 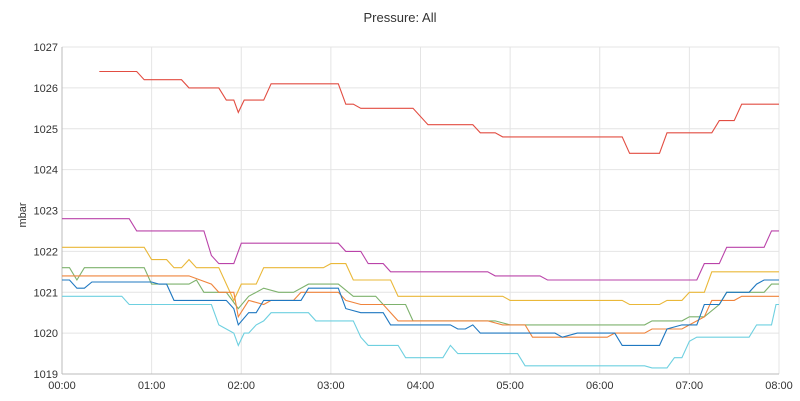 What do you see at coordinates (46, 375) in the screenshot?
I see `y-tick-label: 1019` at bounding box center [46, 375].